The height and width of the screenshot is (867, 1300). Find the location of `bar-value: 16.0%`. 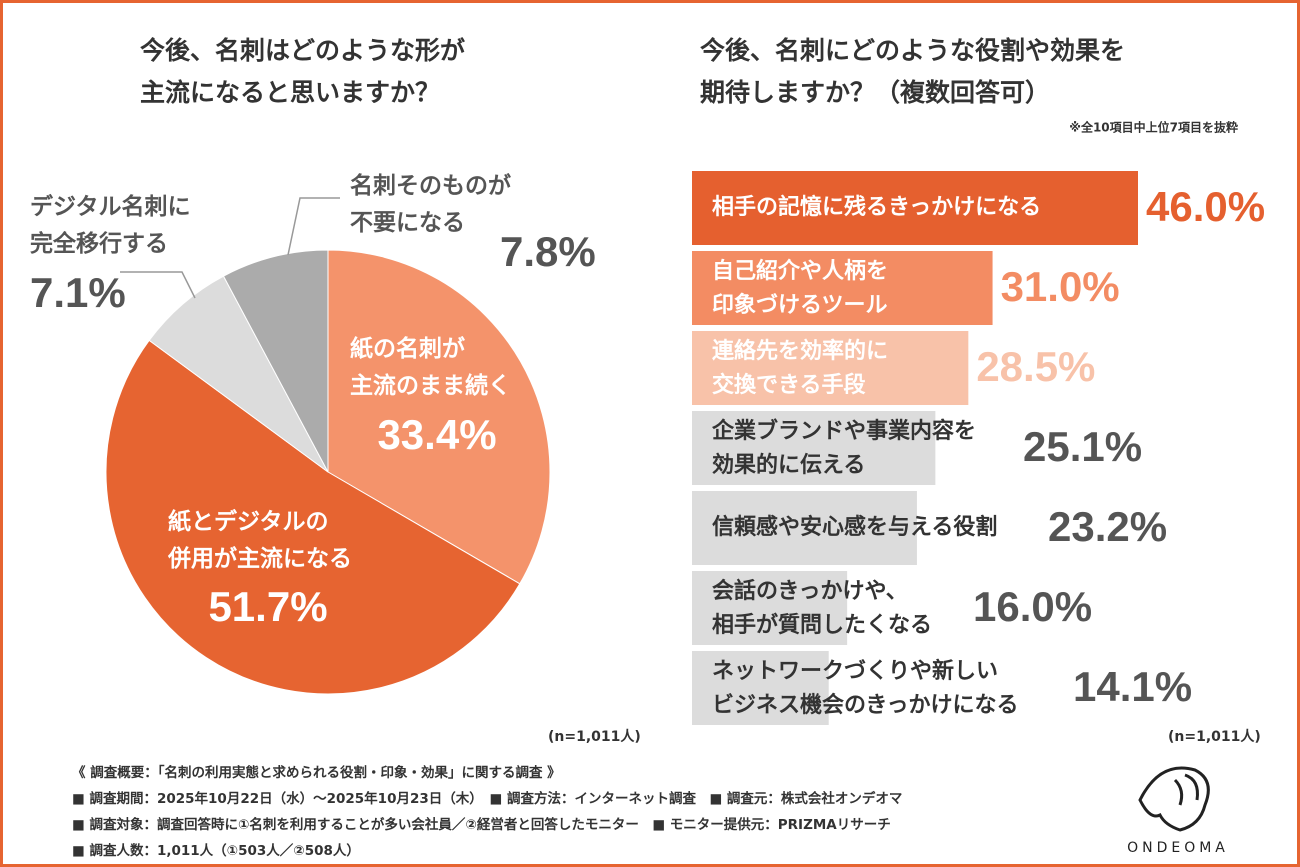

bar-value: 16.0% is located at coordinates (1032, 606).